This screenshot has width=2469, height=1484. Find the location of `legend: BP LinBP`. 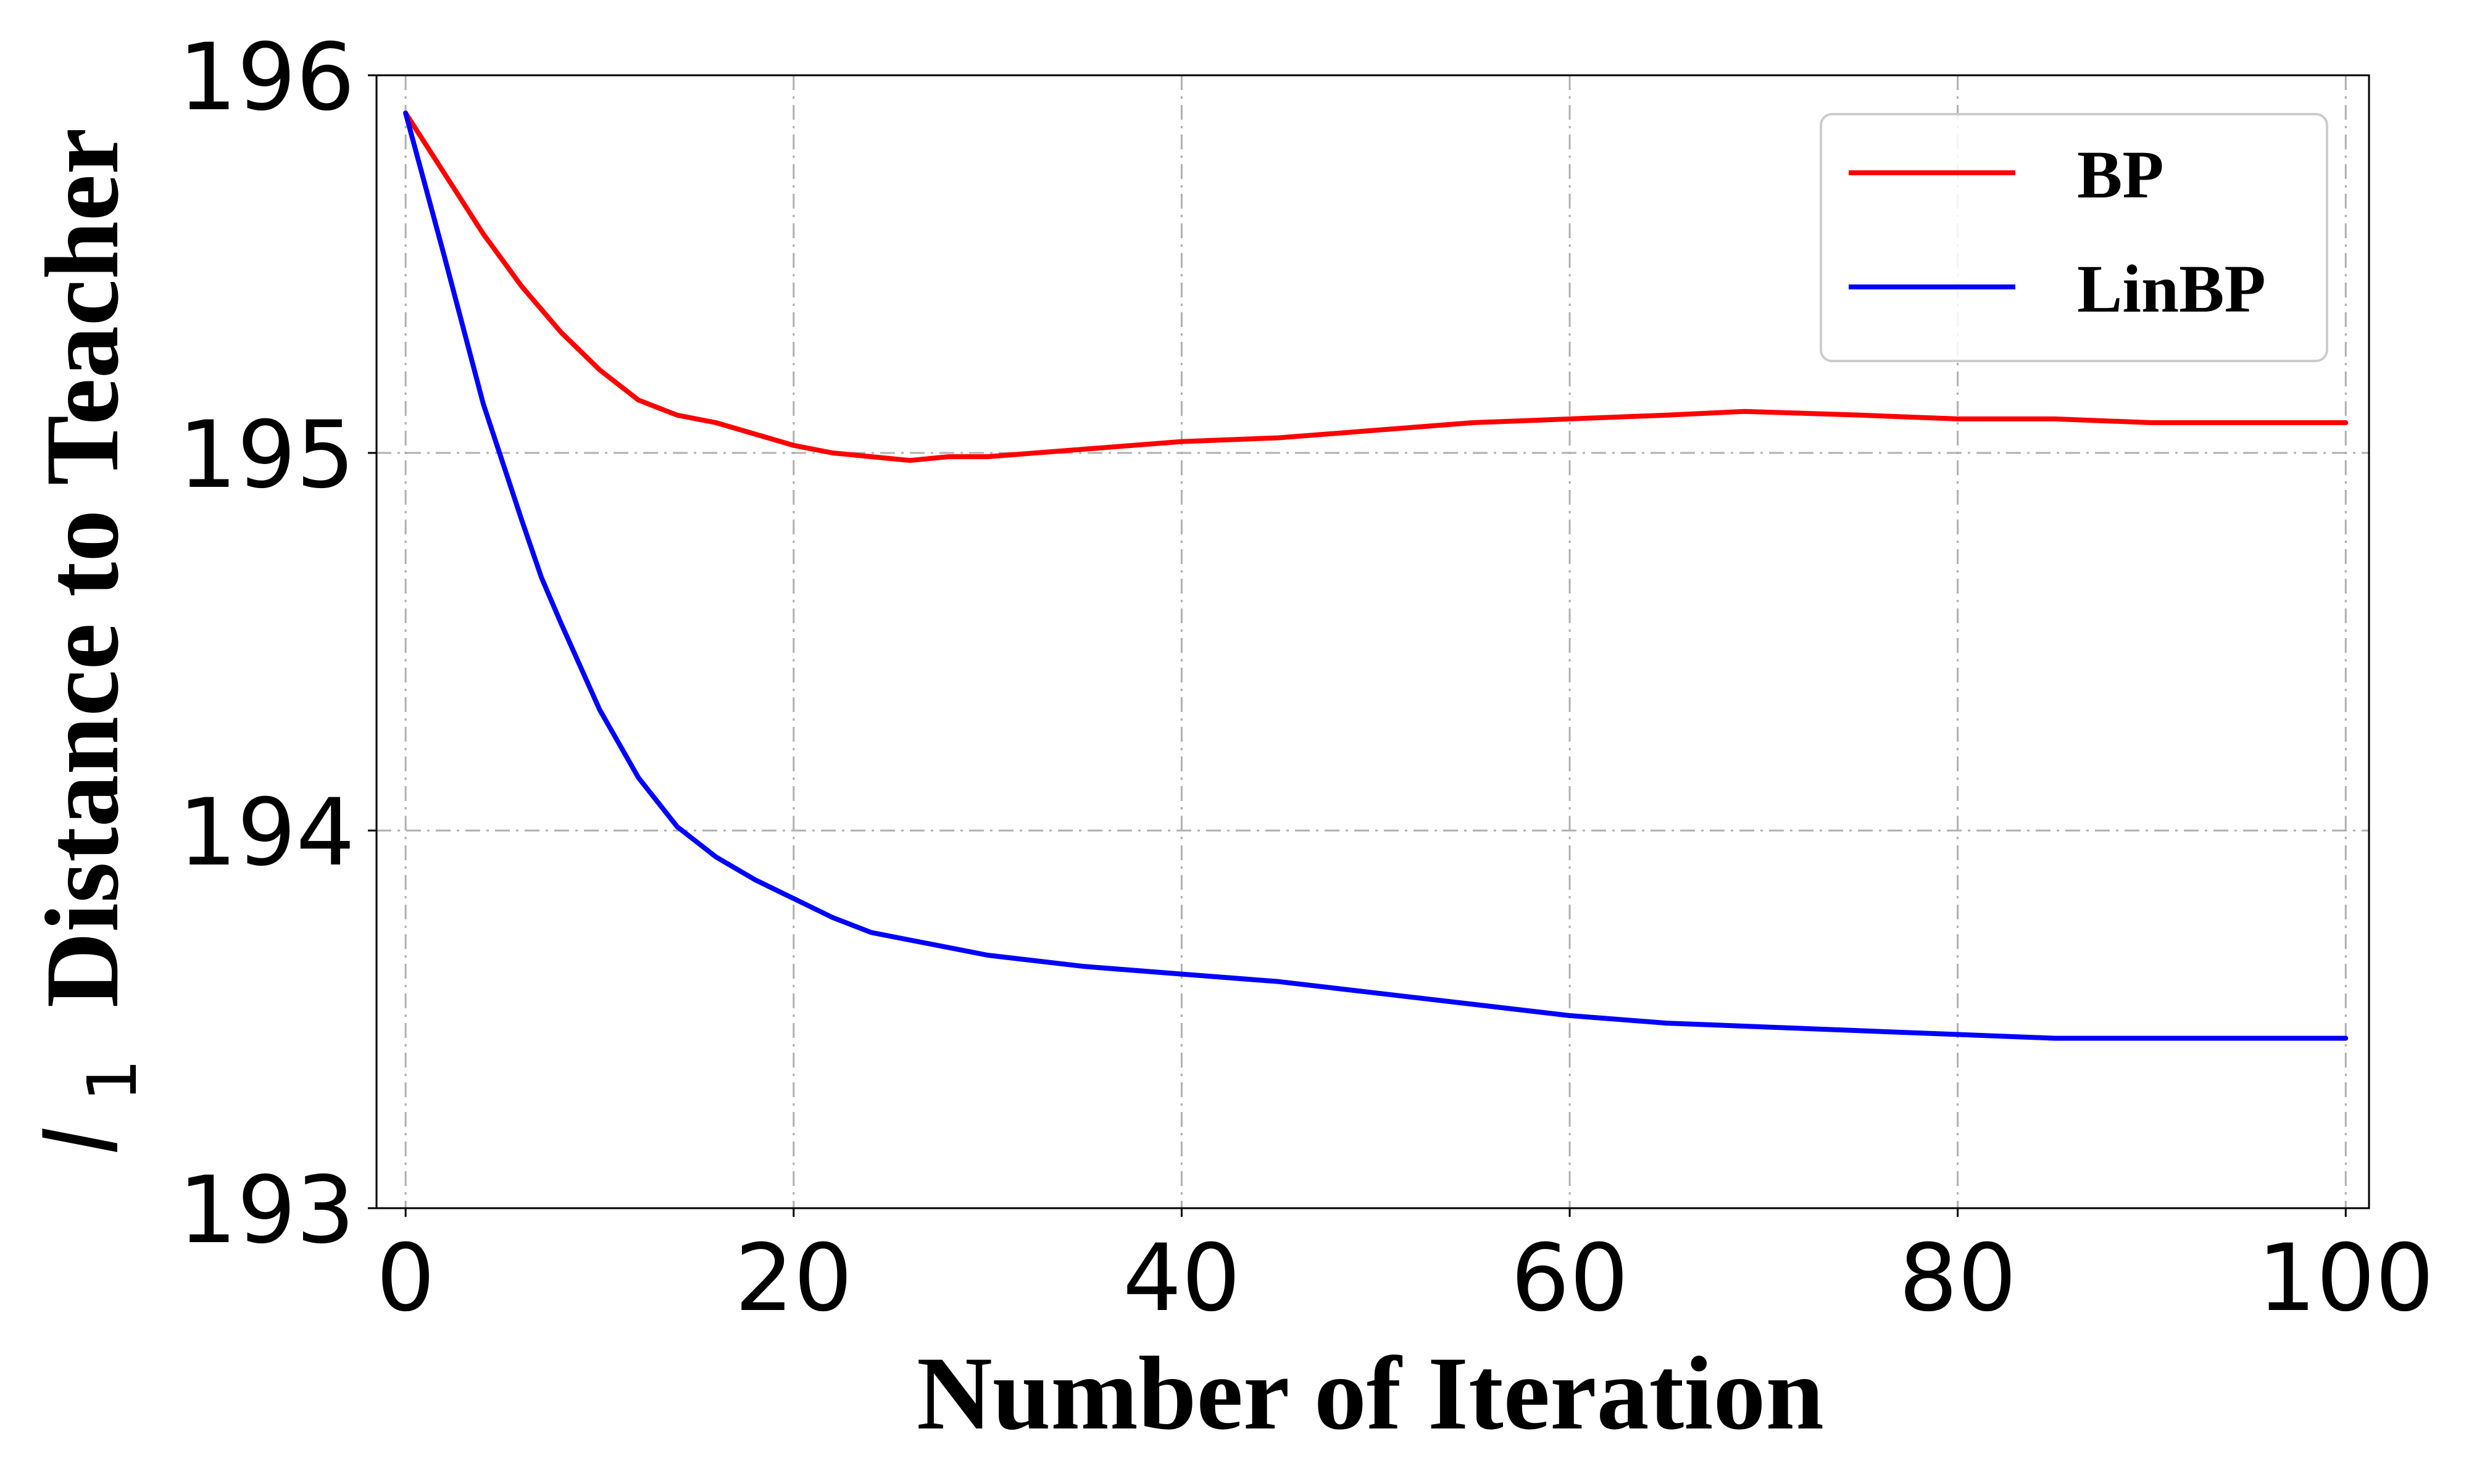

legend: BP LinBP is located at coordinates (2074, 238).